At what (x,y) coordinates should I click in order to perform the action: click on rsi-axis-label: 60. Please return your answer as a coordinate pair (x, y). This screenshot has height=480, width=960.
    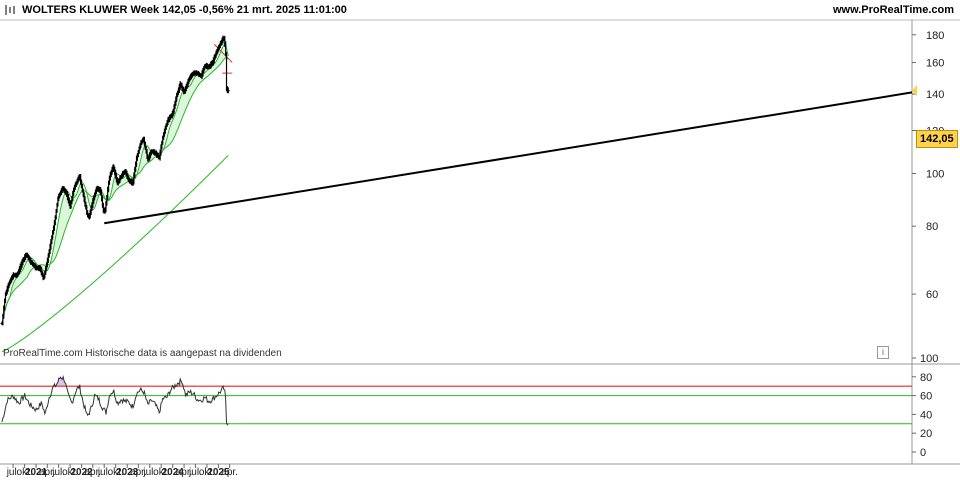
    Looking at the image, I should click on (926, 397).